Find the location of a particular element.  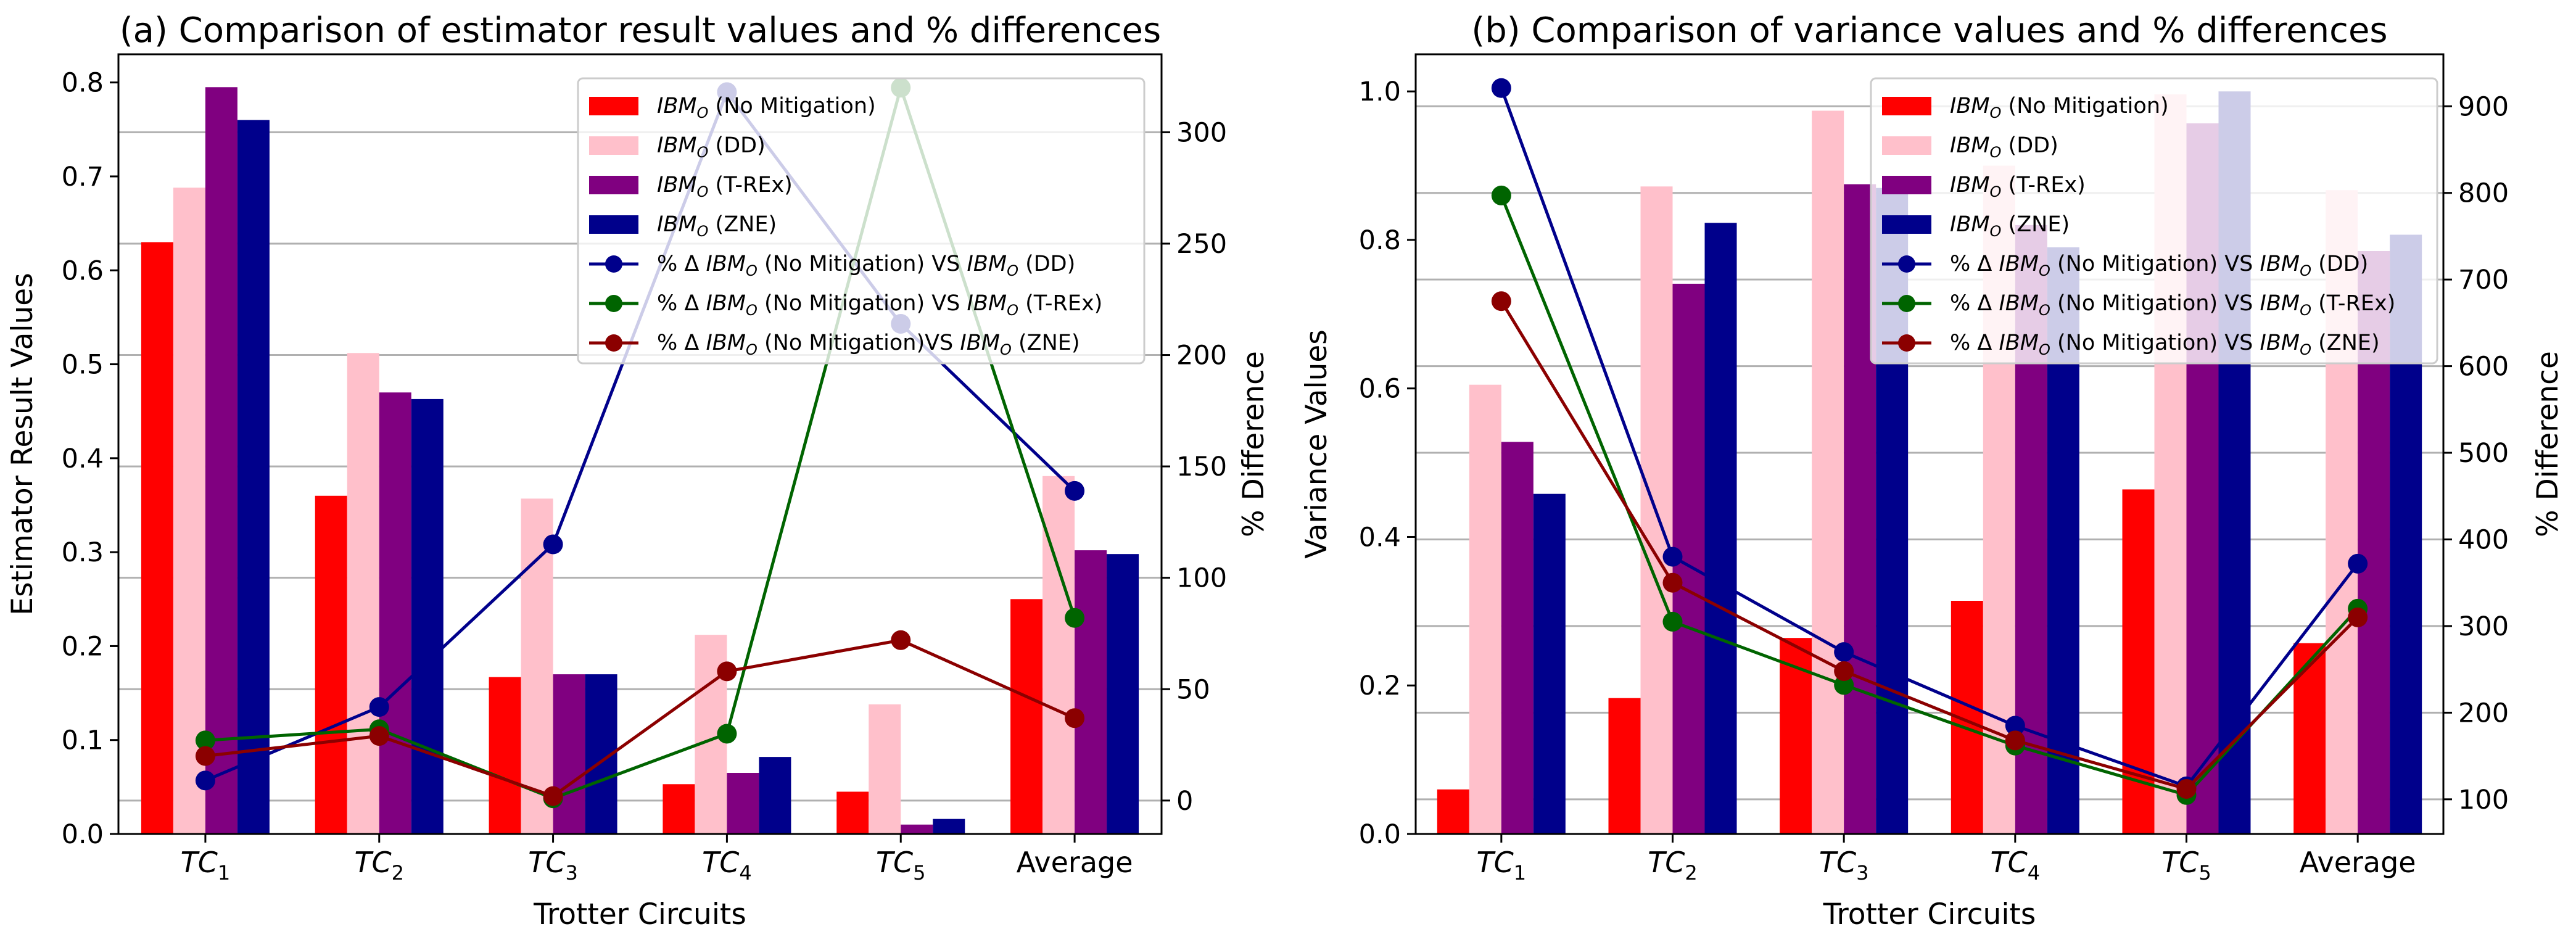

x-tick-label: TC1 is located at coordinates (206, 866).